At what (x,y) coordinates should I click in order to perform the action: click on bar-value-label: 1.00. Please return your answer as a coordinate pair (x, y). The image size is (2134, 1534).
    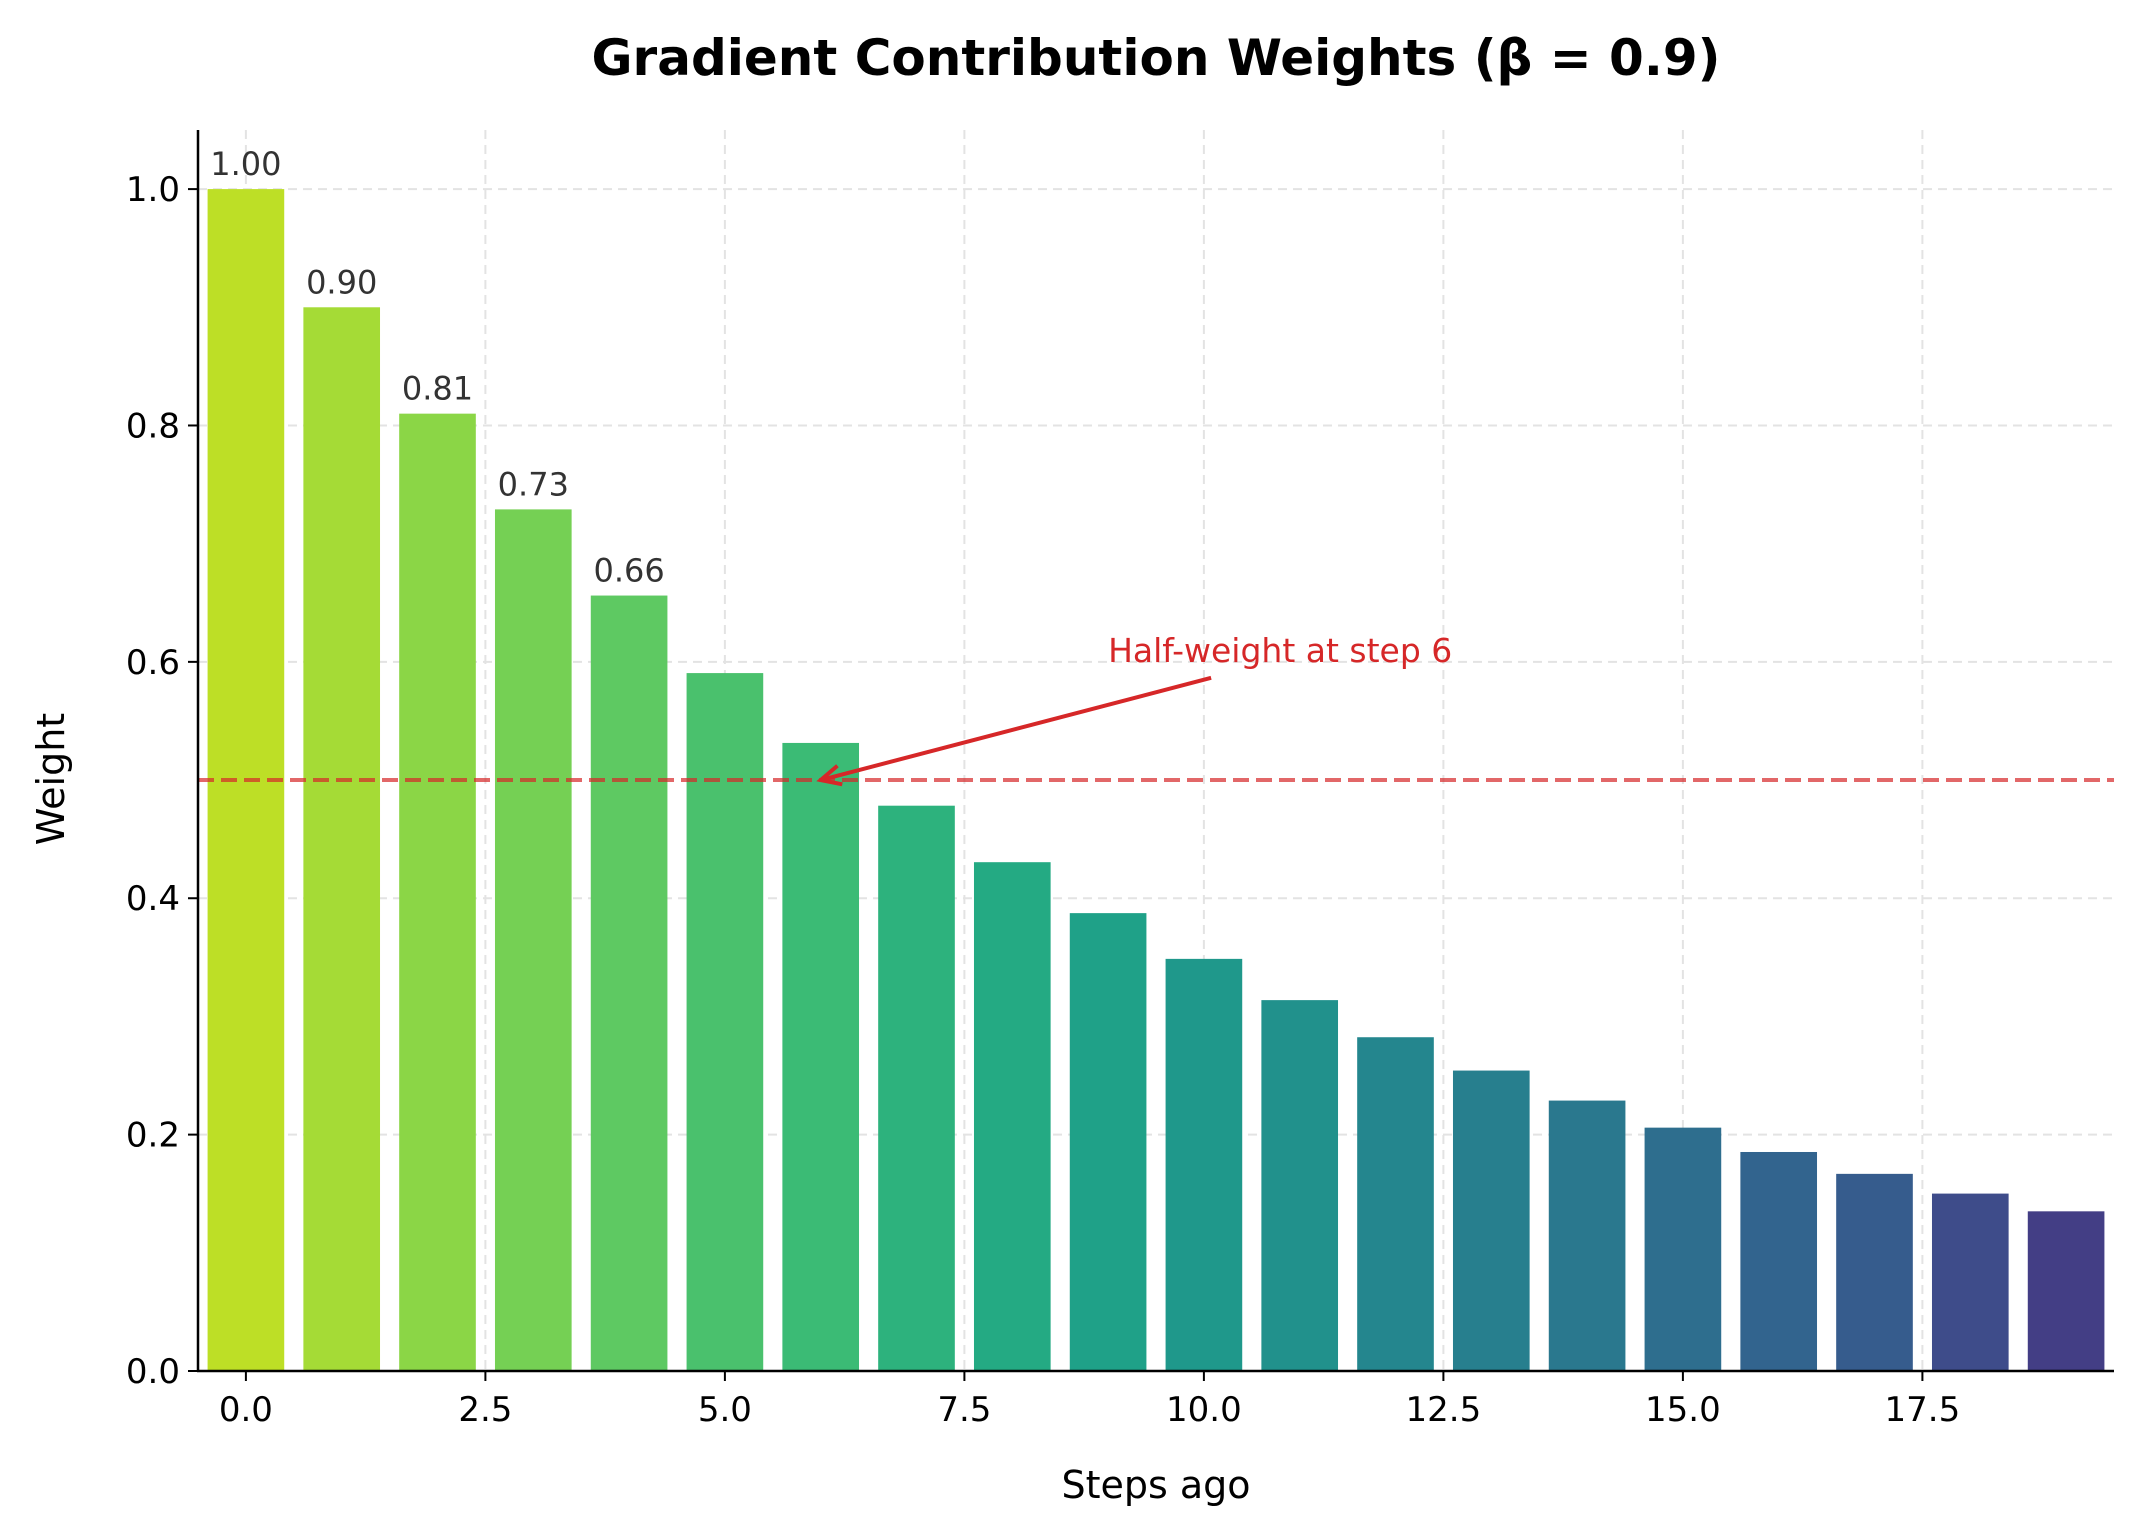
    Looking at the image, I should click on (245, 164).